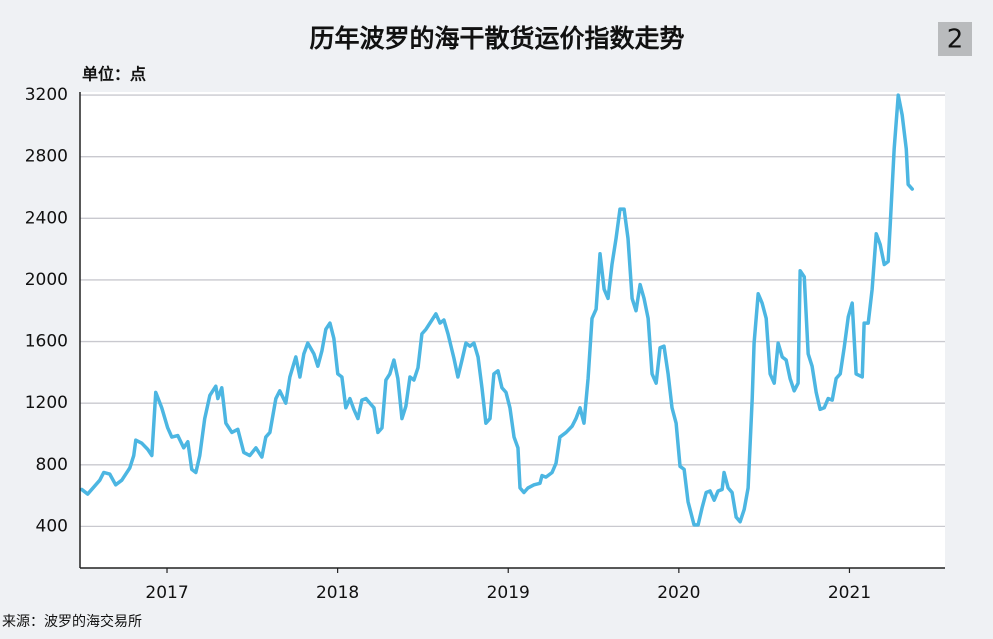 This screenshot has height=639, width=993. Describe the element at coordinates (52, 465) in the screenshot. I see `y-tick-label: 800` at that location.